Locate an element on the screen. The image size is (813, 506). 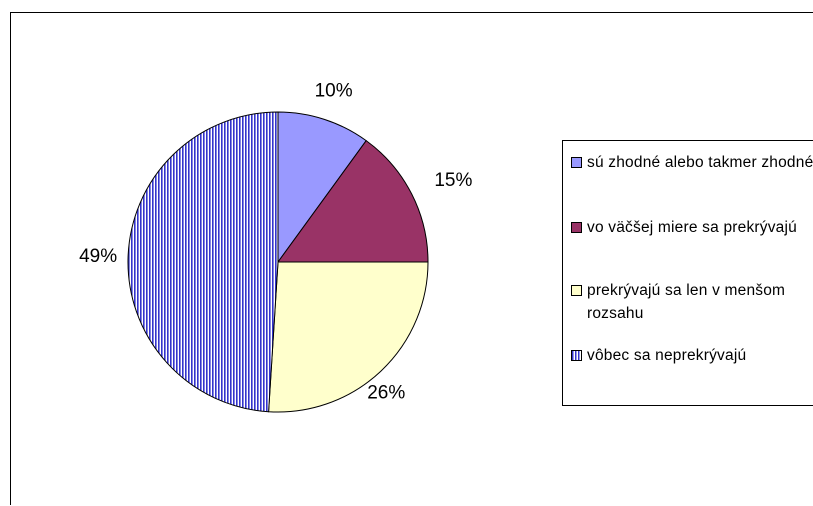
legend-label: sú zhodné alebo takmer zhodné is located at coordinates (700, 162).